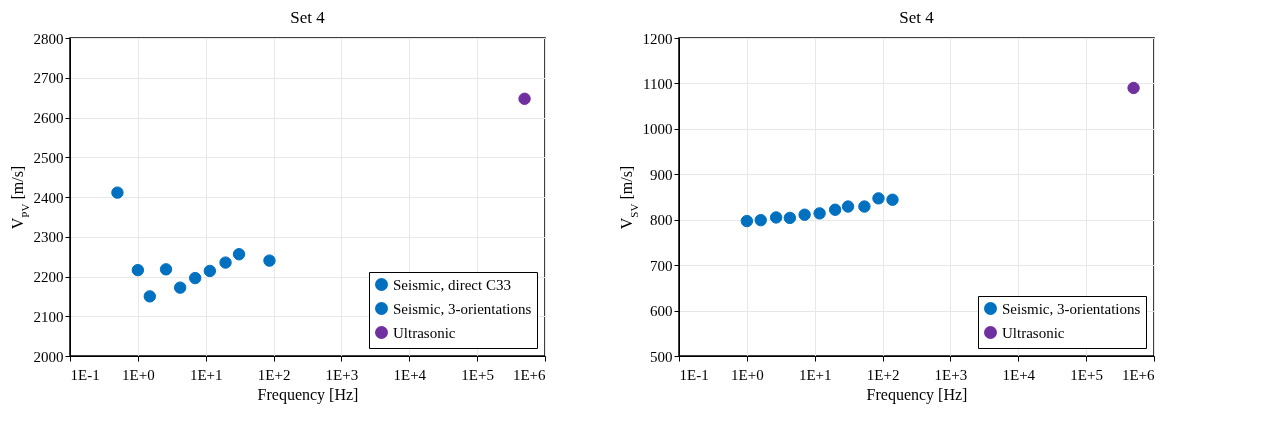  Describe the element at coordinates (657, 38) in the screenshot. I see `y-tick-label: 1200` at that location.